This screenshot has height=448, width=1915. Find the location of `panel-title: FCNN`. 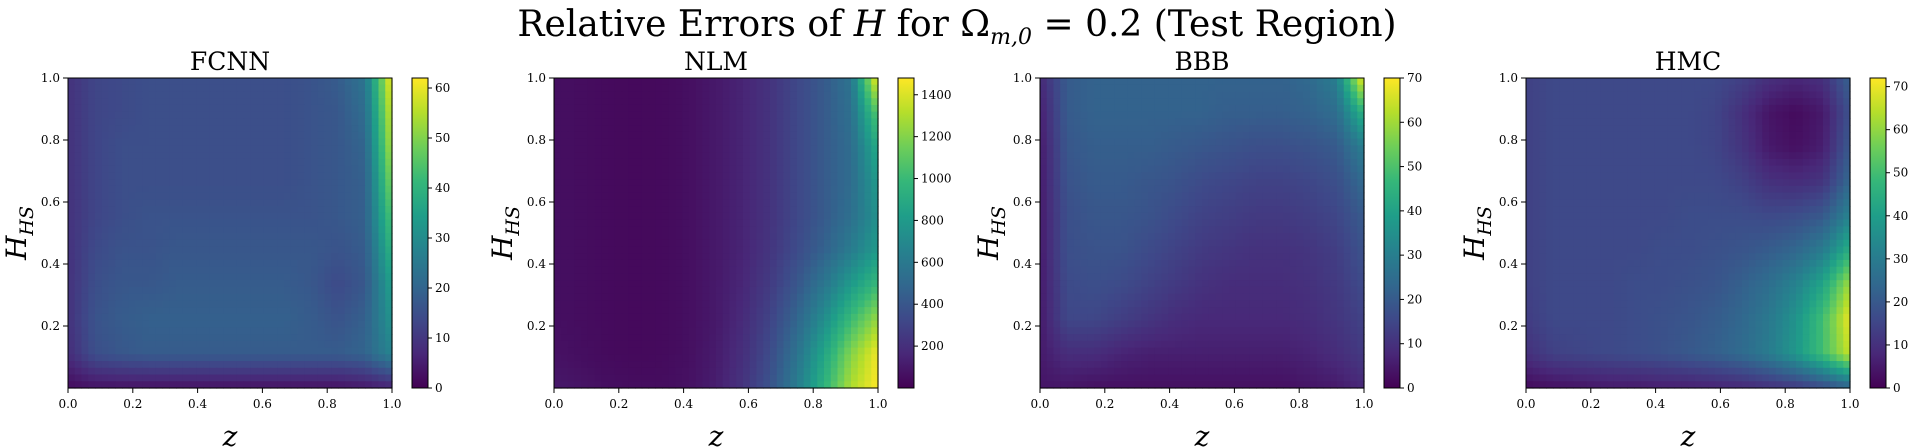

panel-title: FCNN is located at coordinates (230, 61).